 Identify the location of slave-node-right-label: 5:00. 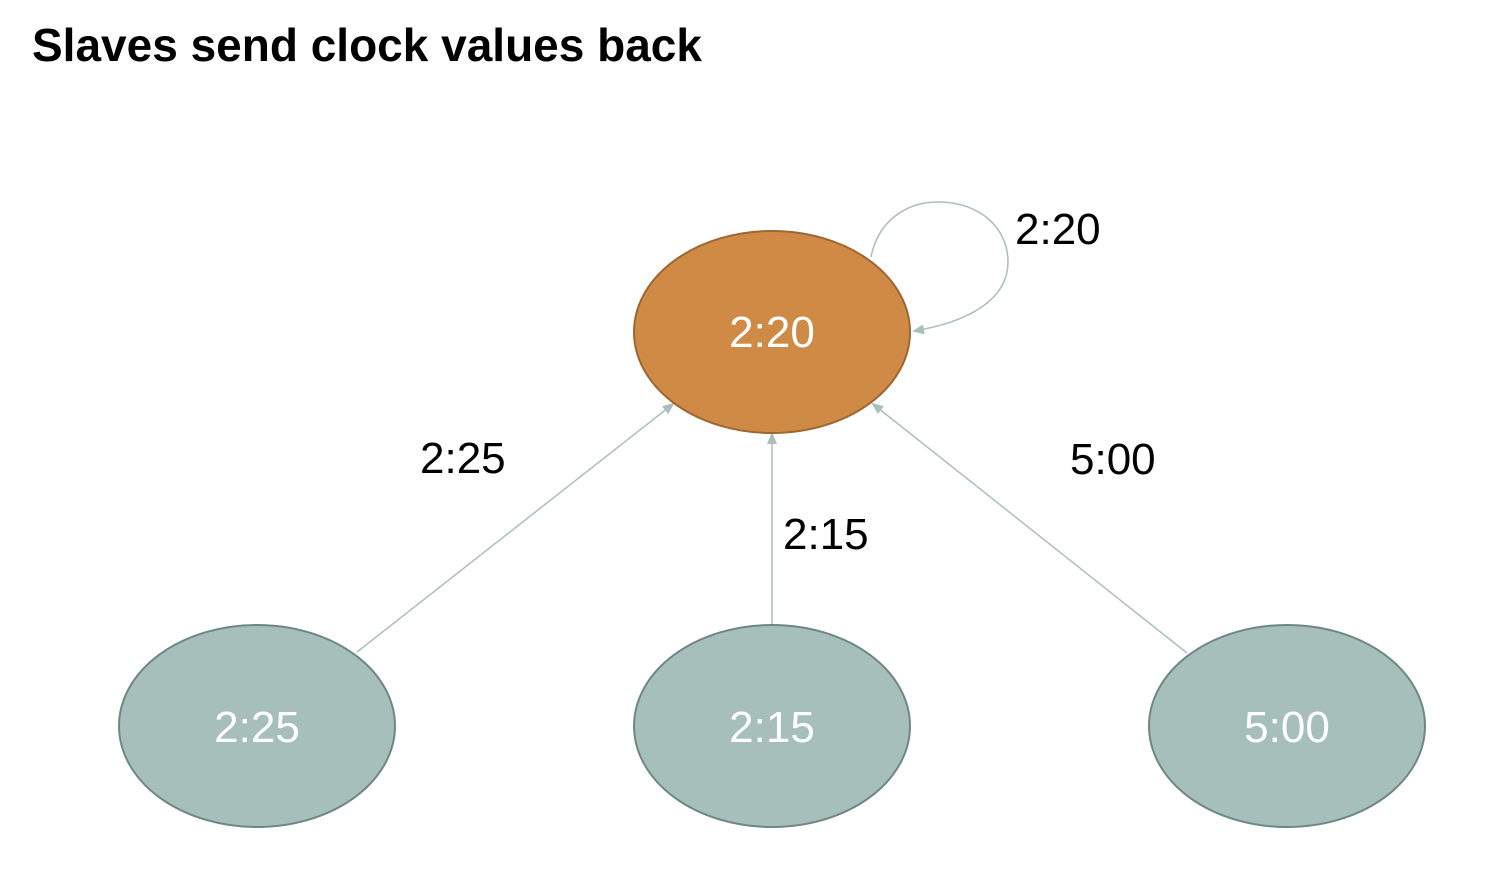
(1287, 727).